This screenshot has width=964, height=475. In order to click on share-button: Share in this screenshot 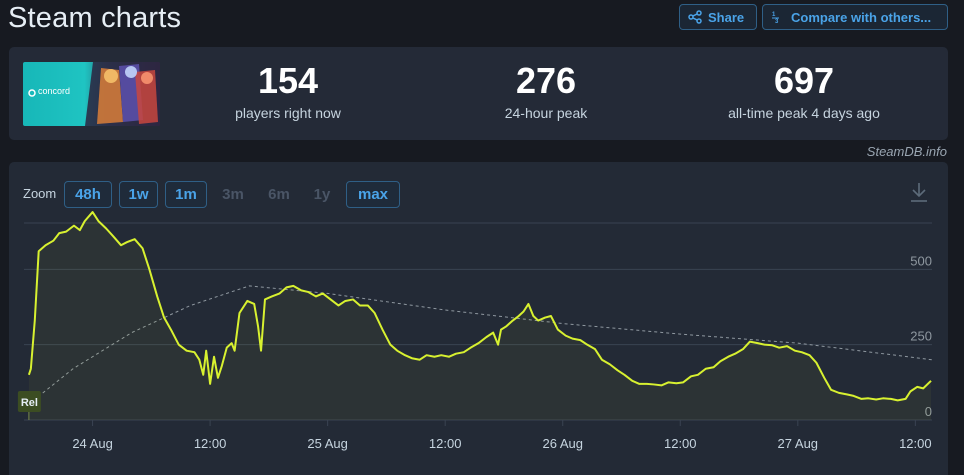, I will do `click(718, 17)`.